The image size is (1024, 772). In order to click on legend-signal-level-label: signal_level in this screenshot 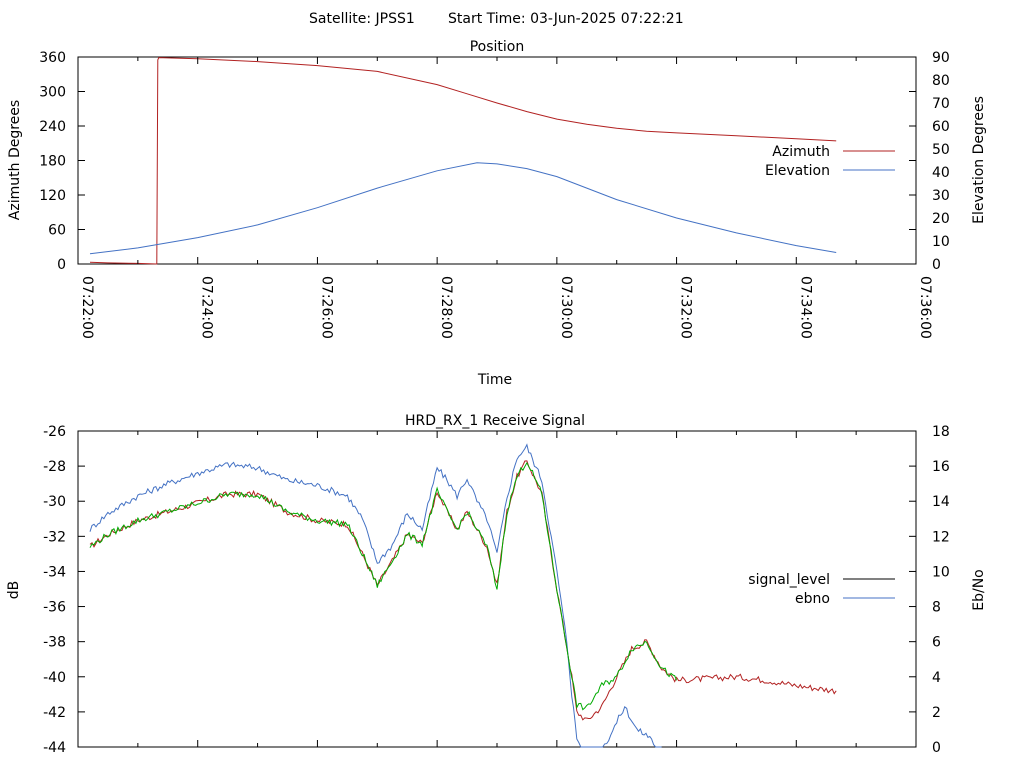, I will do `click(789, 580)`.